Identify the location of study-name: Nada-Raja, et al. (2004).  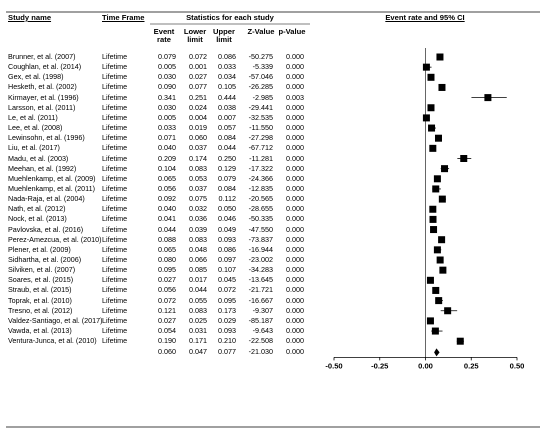
(46, 199).